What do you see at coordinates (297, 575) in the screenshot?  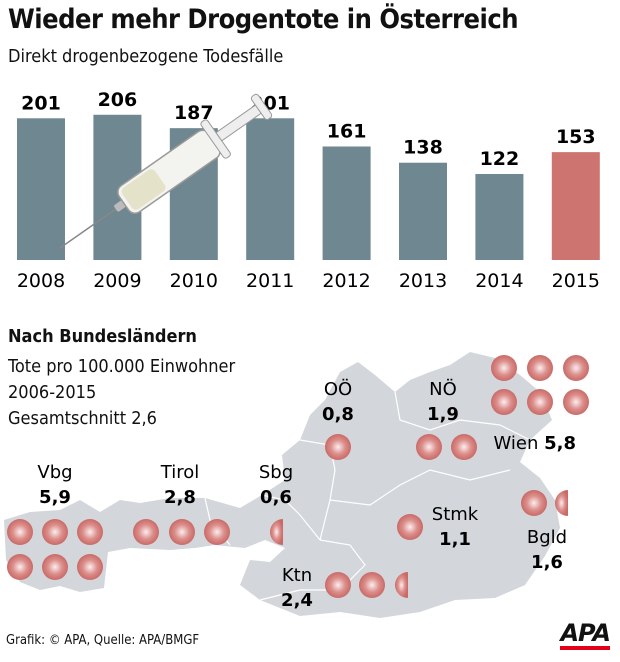 I see `region-name-Ktn: Ktn` at bounding box center [297, 575].